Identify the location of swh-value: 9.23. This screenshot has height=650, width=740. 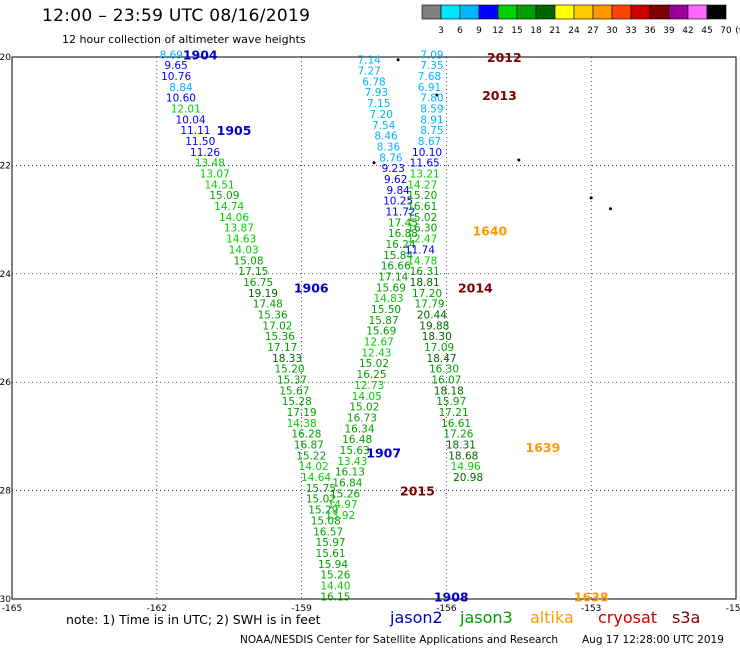
(393, 169).